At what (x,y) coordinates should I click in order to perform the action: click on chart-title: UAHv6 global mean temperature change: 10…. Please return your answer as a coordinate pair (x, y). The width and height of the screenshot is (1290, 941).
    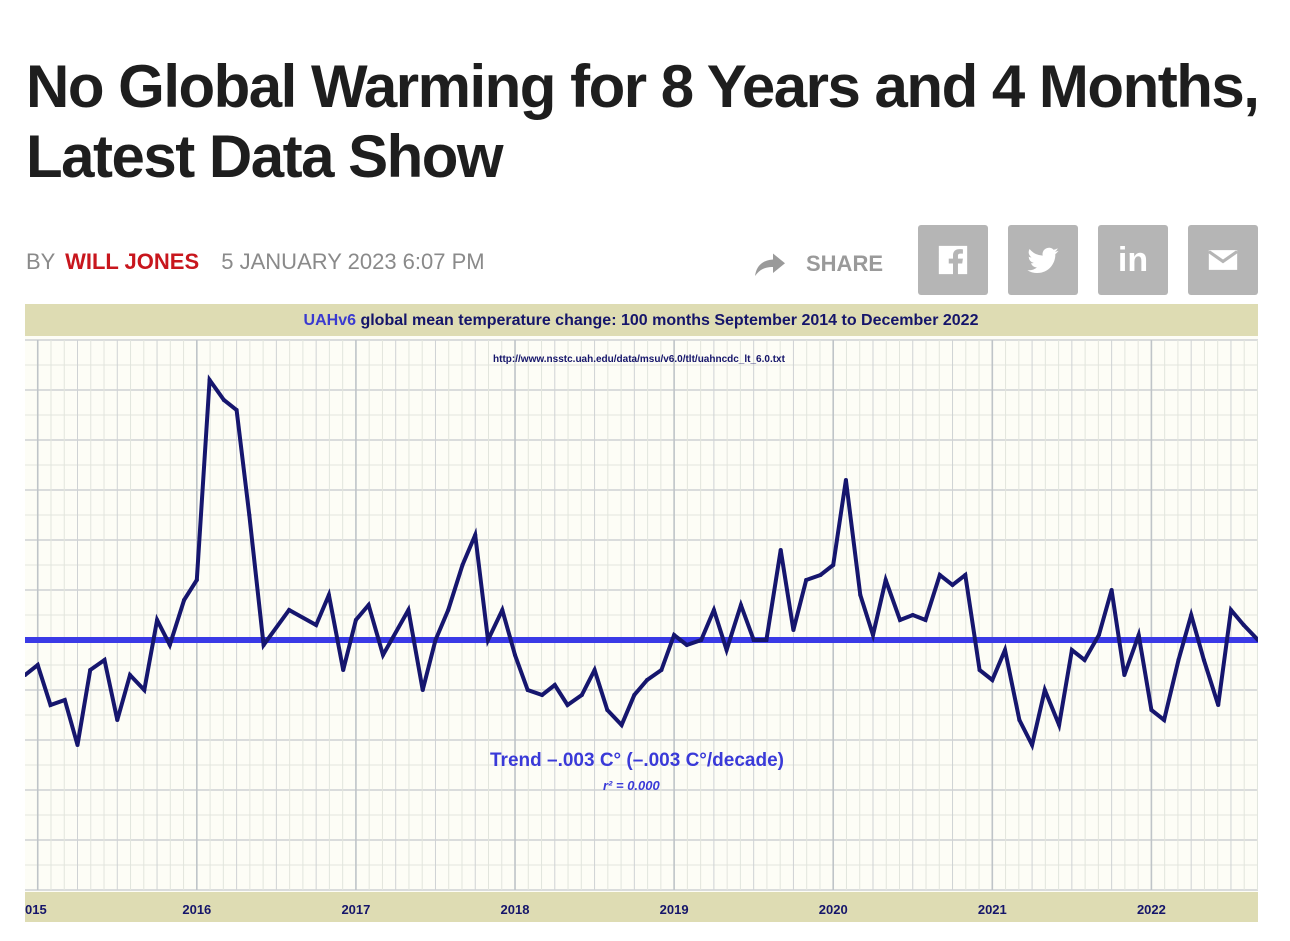
    Looking at the image, I should click on (641, 320).